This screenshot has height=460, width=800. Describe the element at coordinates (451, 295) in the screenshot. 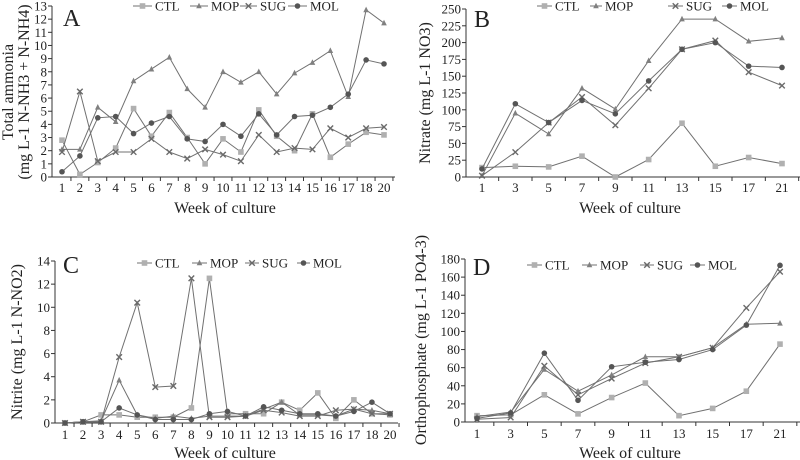

I see `y-tick-label: 140` at that location.